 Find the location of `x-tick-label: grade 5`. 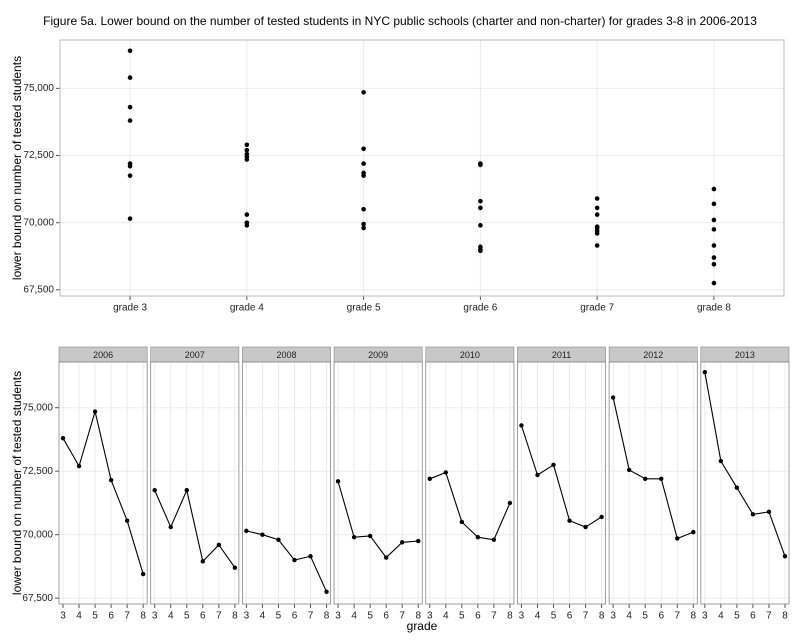

x-tick-label: grade 5 is located at coordinates (364, 308).